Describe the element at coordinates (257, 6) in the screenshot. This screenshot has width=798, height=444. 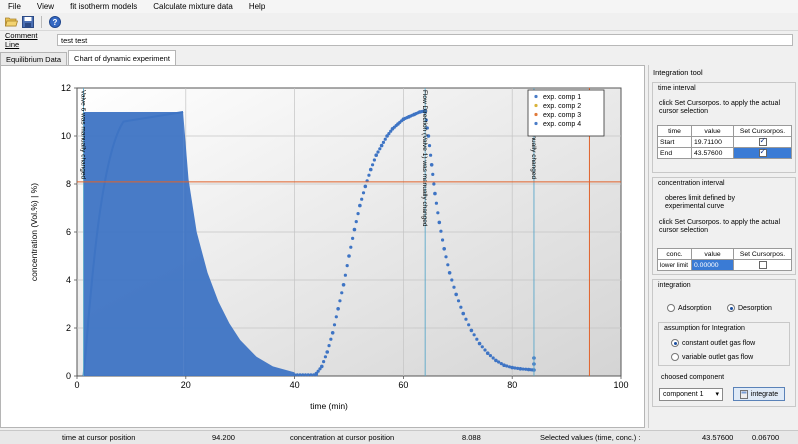
I see `menu-help: Help` at that location.